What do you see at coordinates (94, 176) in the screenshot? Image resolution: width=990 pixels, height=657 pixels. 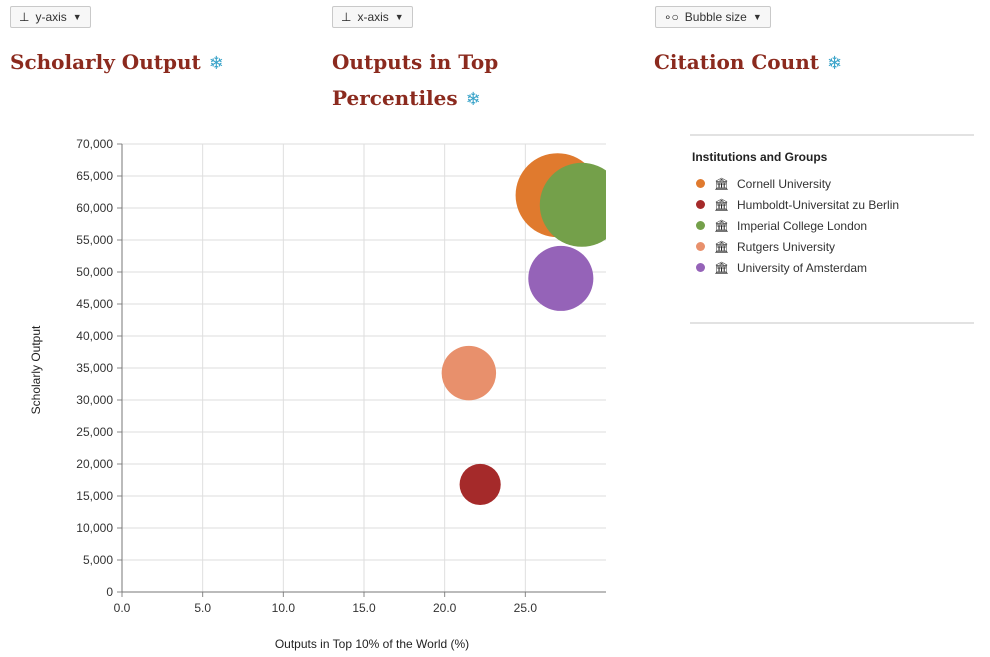 I see `y-tick-label: 65,000` at bounding box center [94, 176].